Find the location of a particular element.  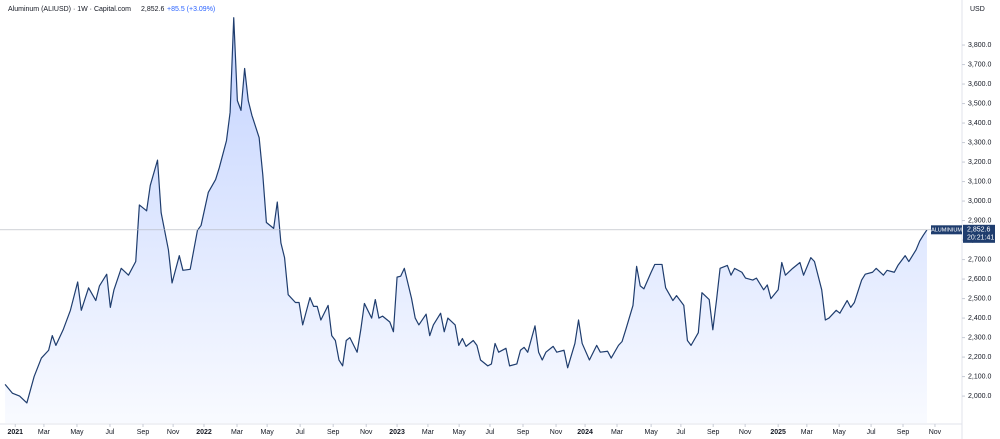

price-tag-bg is located at coordinates (979, 233).